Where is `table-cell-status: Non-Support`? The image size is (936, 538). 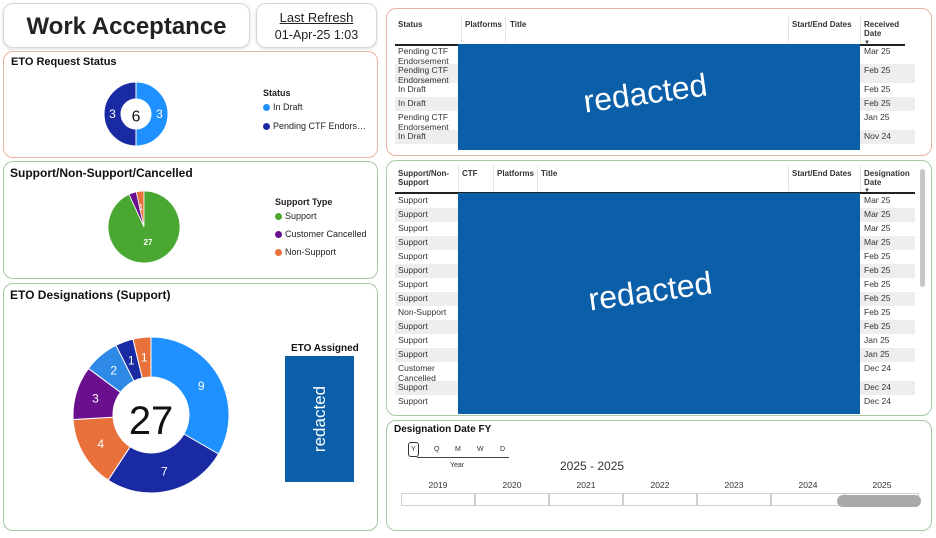 table-cell-status: Non-Support is located at coordinates (422, 312).